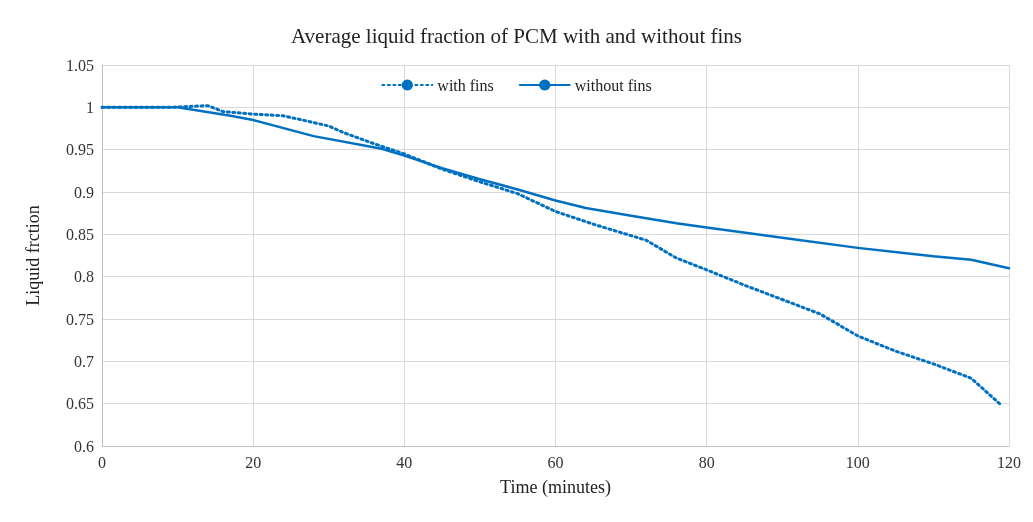 The height and width of the screenshot is (522, 1033). Describe the element at coordinates (84, 277) in the screenshot. I see `y-tick-label: 0.8` at that location.